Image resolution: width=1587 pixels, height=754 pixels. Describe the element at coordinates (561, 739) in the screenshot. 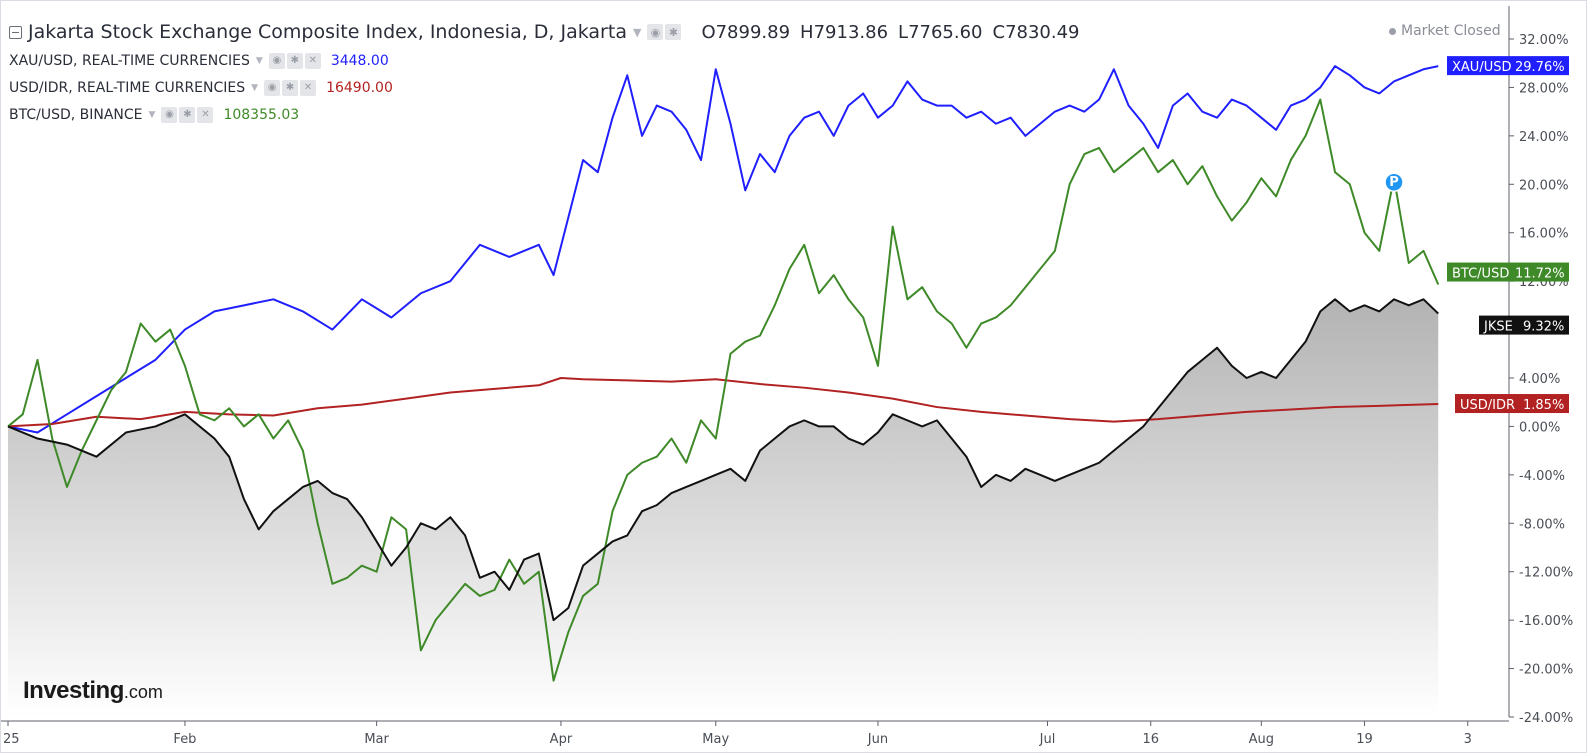

I see `x-tick-label: Apr` at that location.